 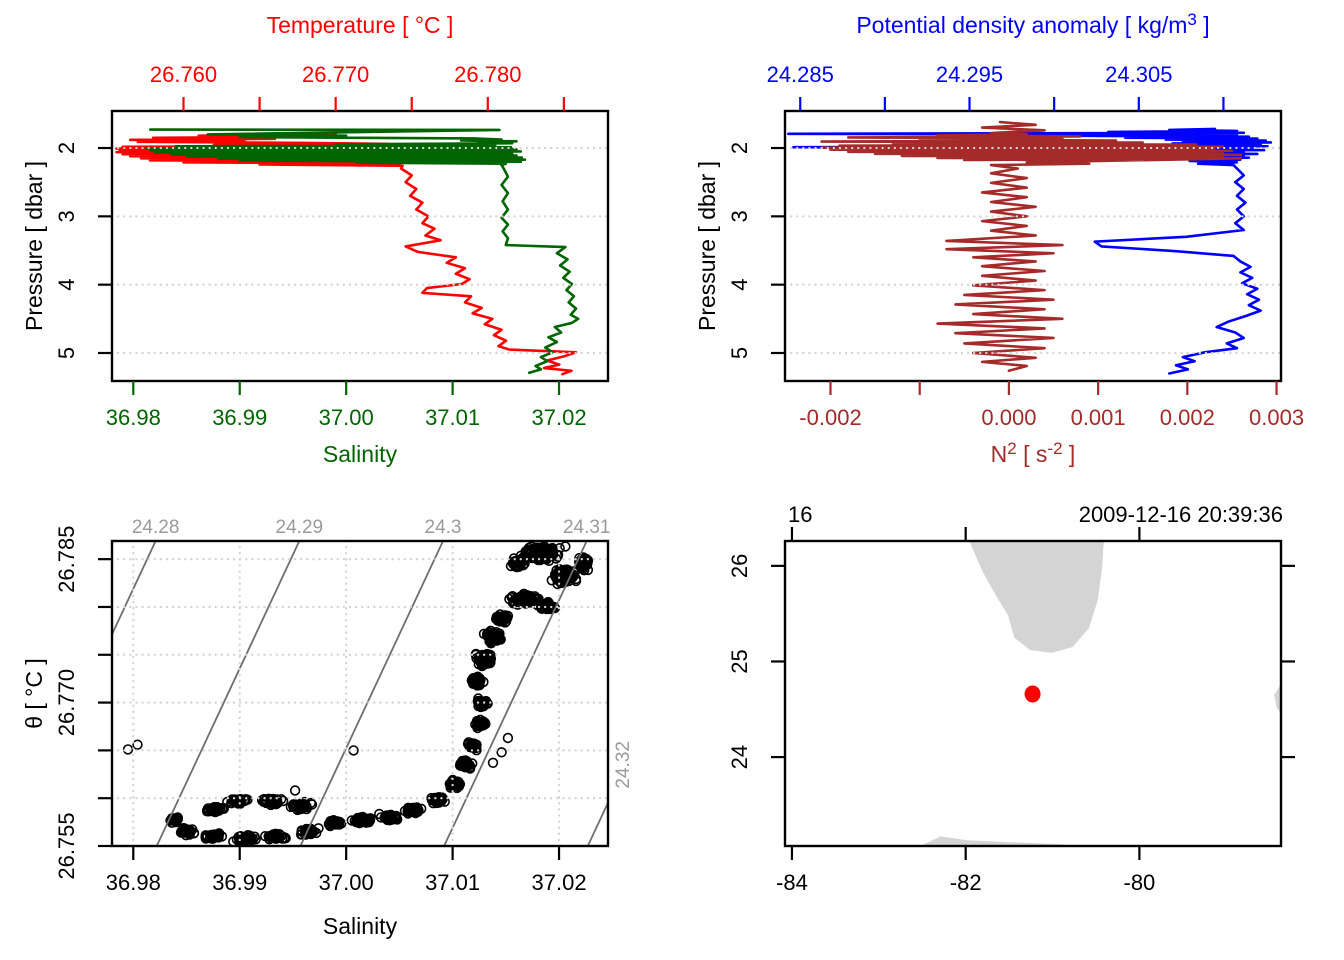 I want to click on tick-label: 0.001, so click(x=1098, y=417).